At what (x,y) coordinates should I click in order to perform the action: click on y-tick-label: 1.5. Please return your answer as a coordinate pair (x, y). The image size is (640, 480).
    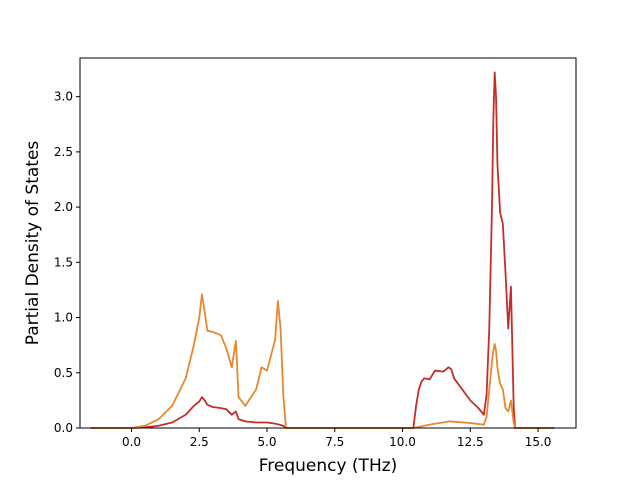
    Looking at the image, I should click on (63, 262).